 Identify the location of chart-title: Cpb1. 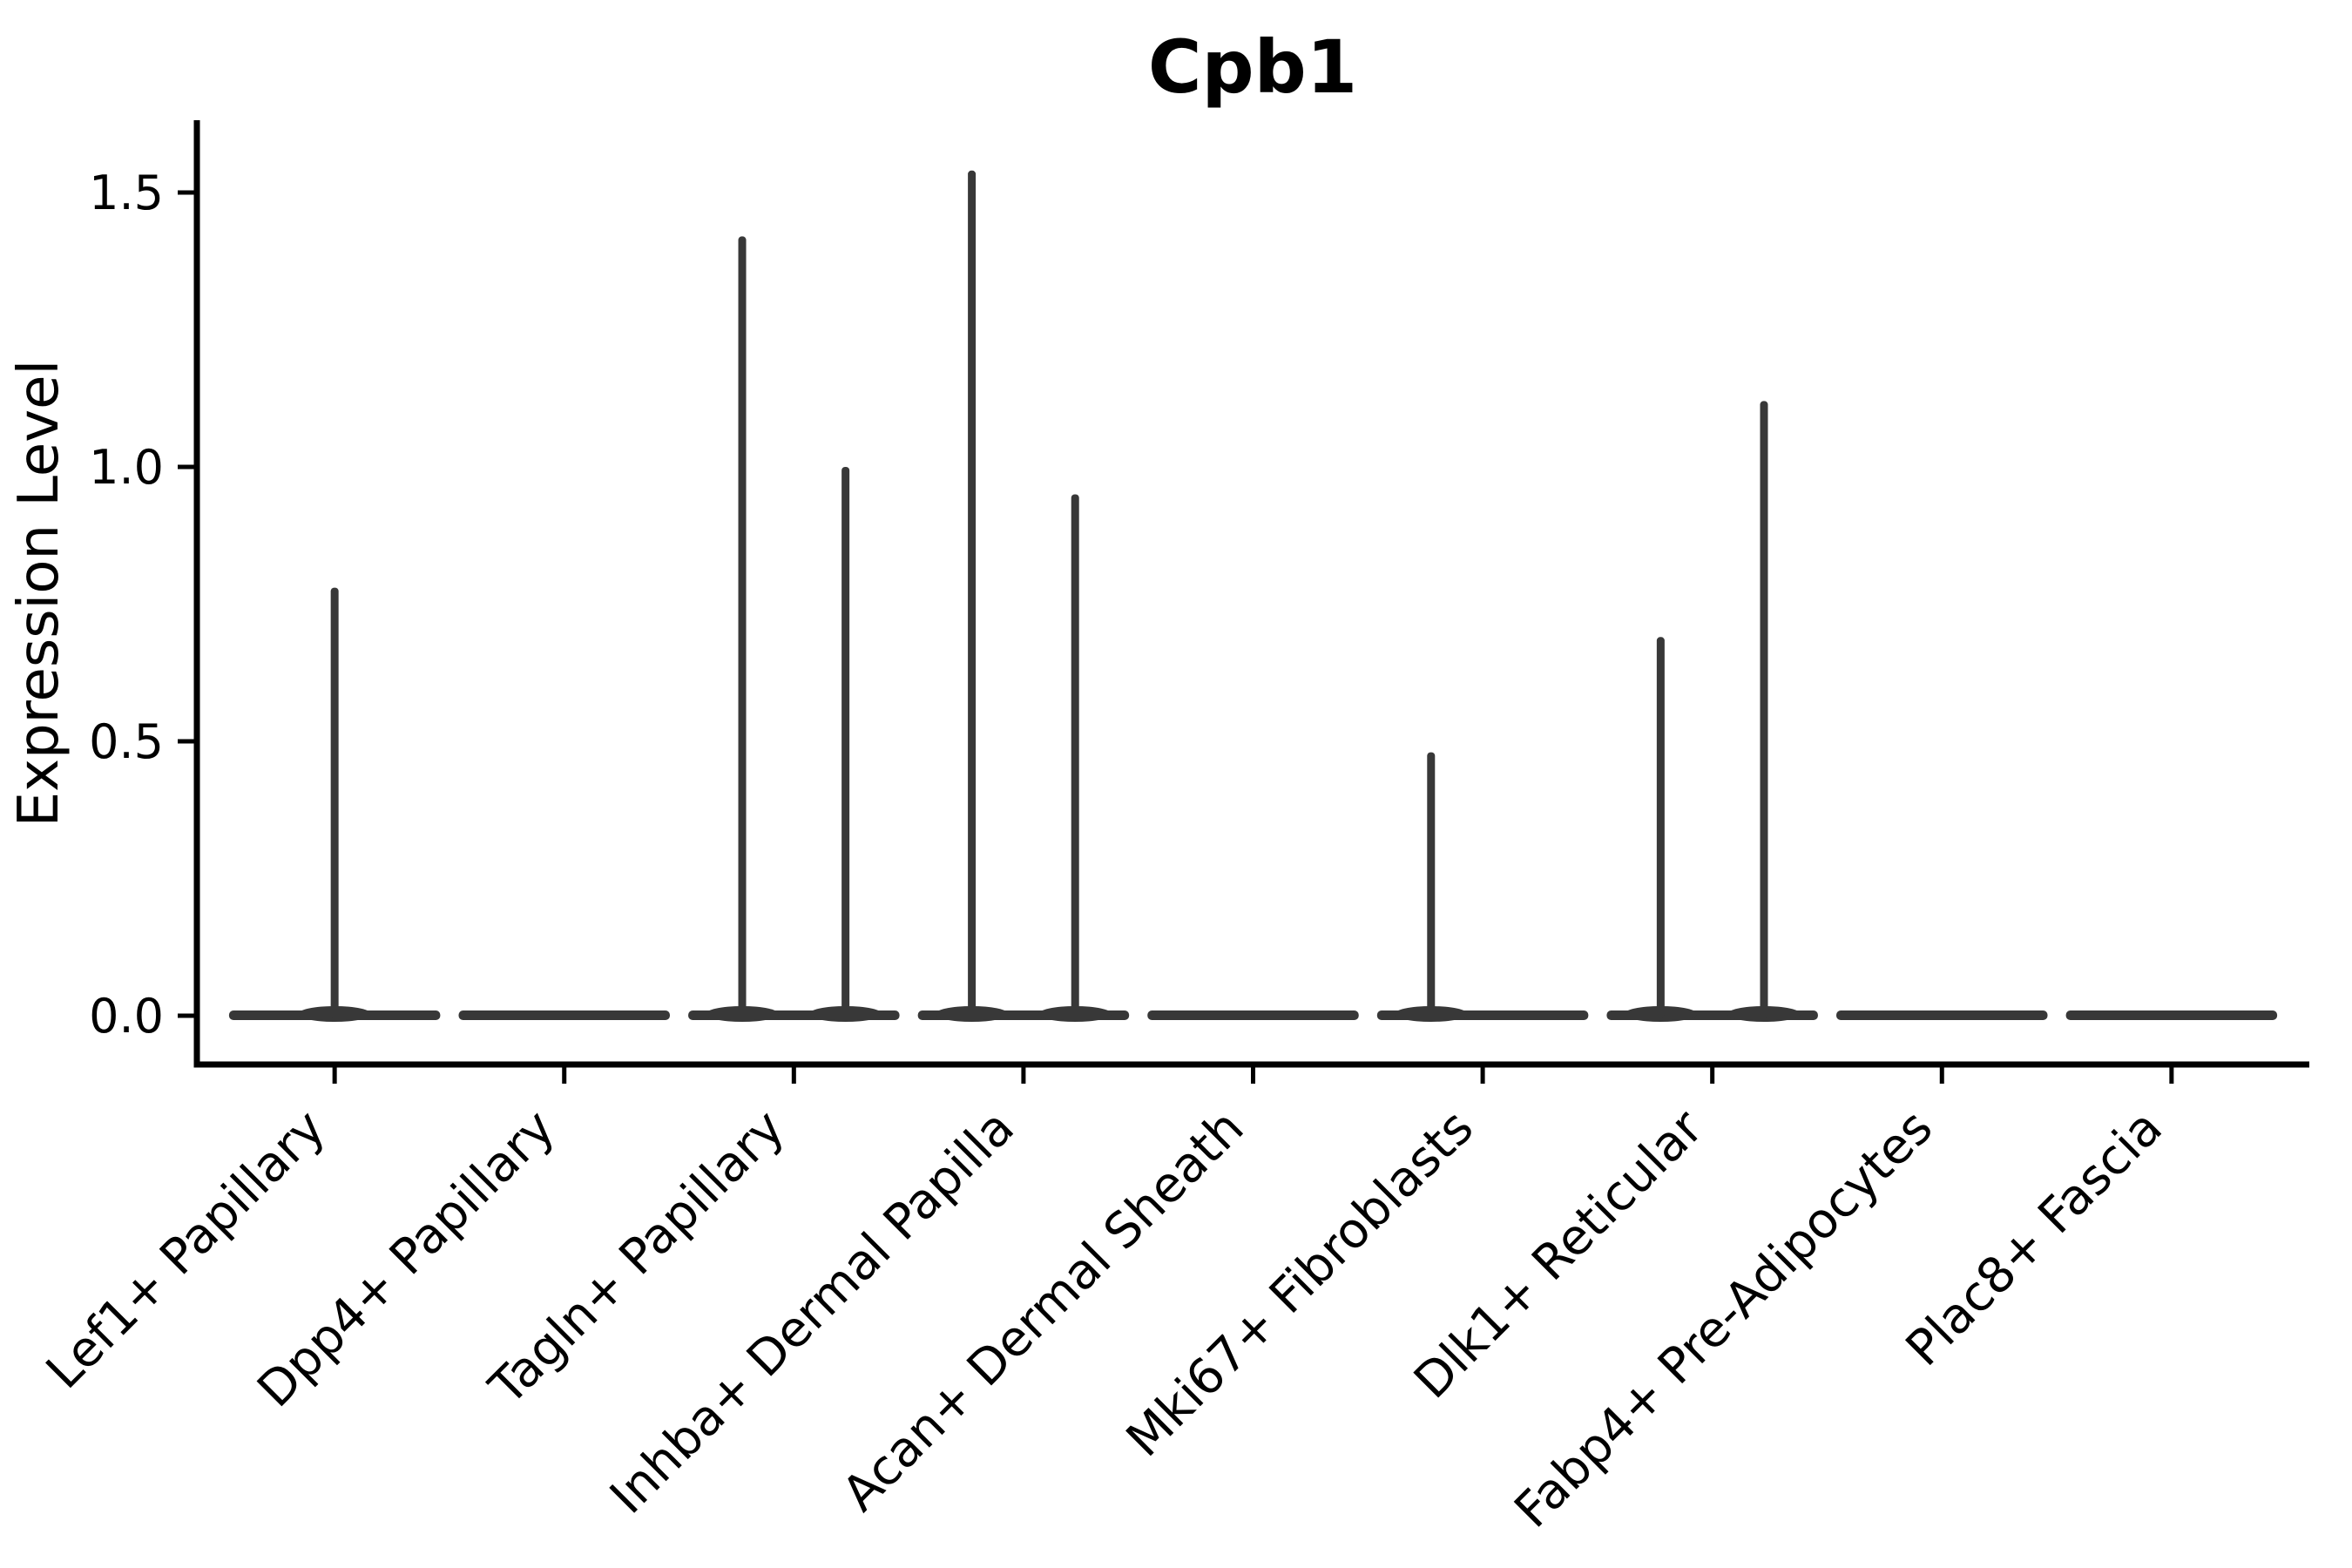
(1252, 67).